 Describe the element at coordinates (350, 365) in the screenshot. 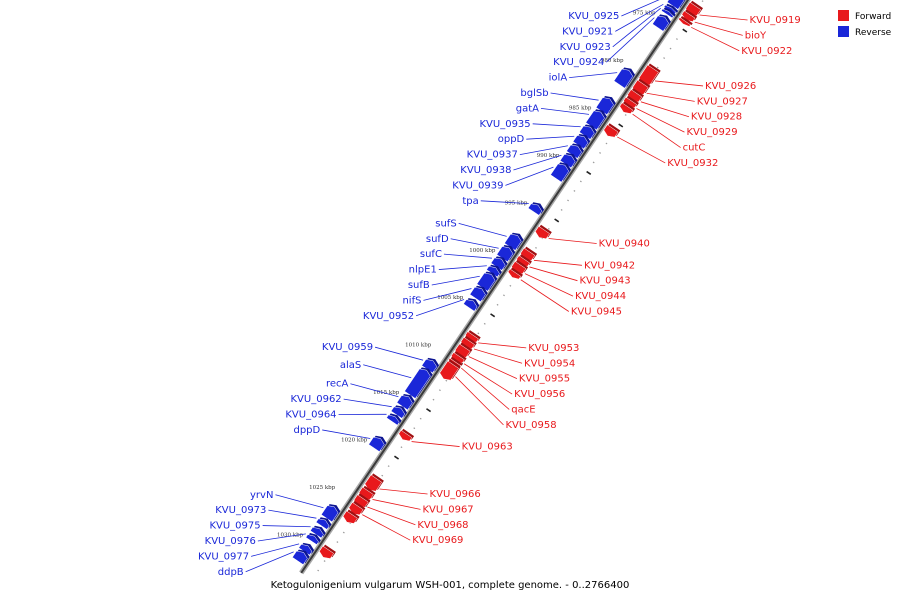

I see `gene-label-alaS: alaS` at that location.